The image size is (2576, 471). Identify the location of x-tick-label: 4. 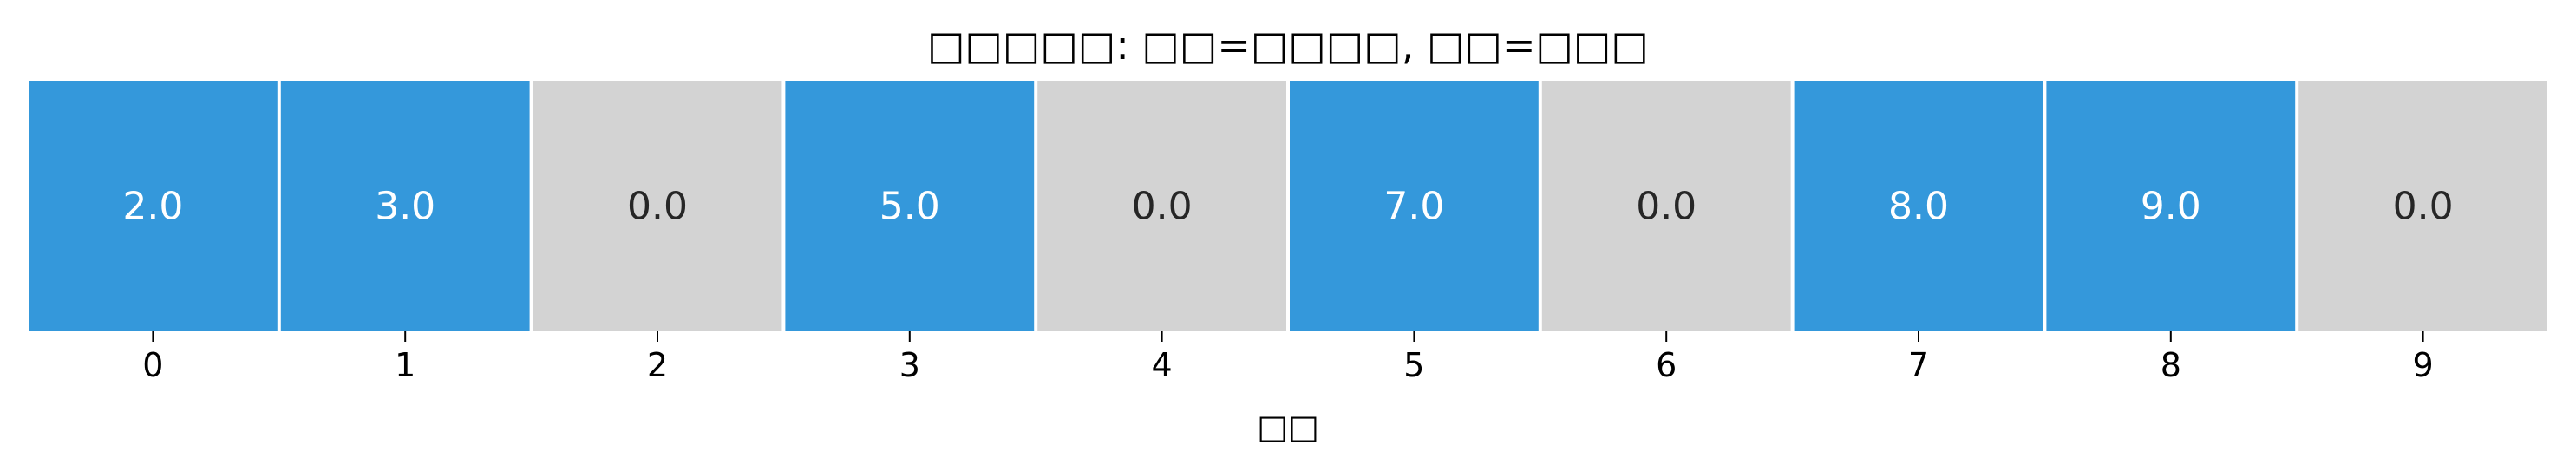
(1162, 365).